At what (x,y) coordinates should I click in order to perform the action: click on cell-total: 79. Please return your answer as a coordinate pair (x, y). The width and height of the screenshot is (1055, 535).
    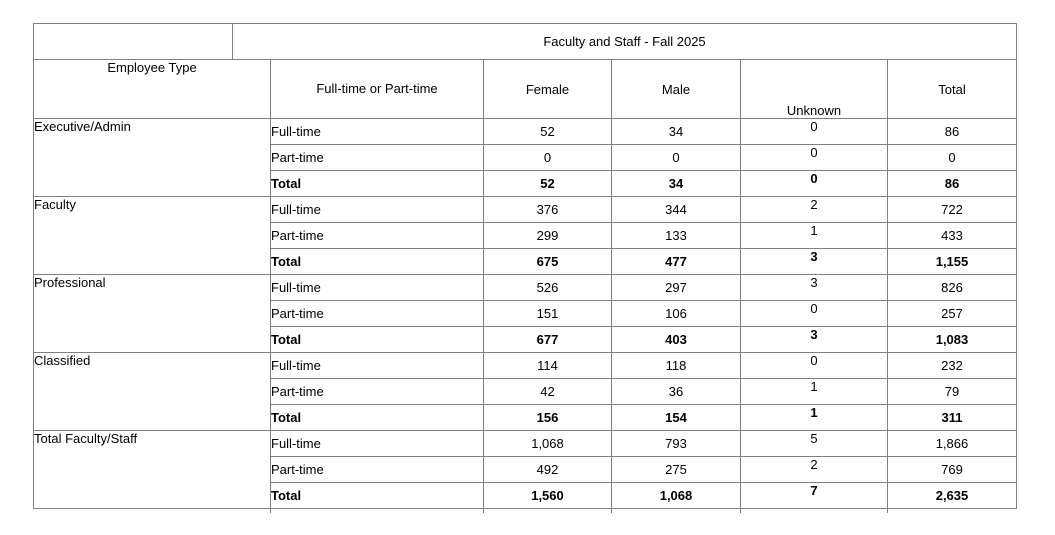
    Looking at the image, I should click on (952, 391).